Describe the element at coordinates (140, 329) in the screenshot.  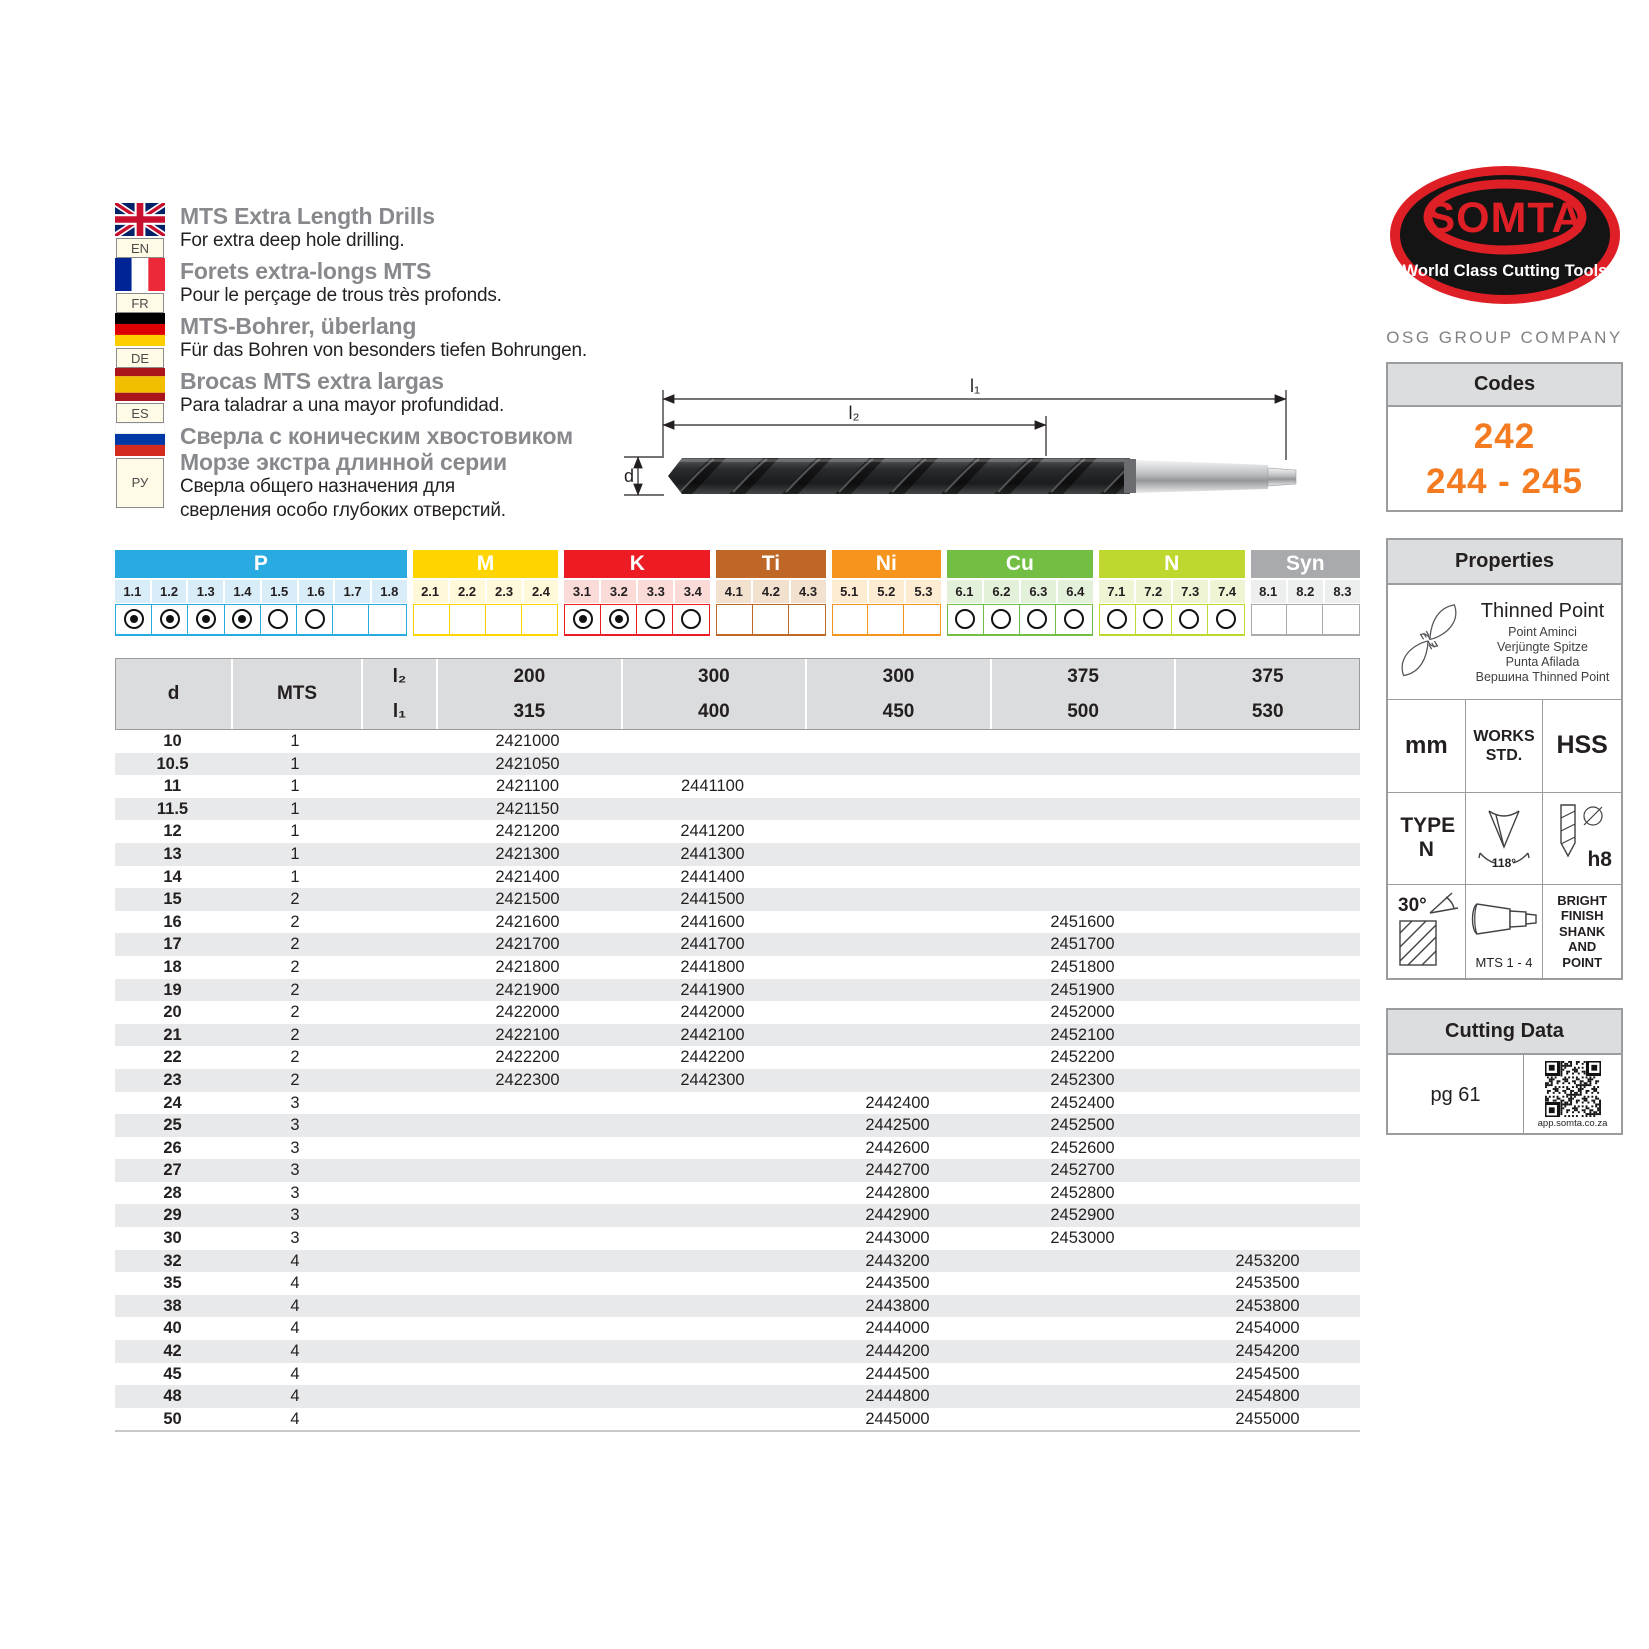
I see `flag-germany-icon` at that location.